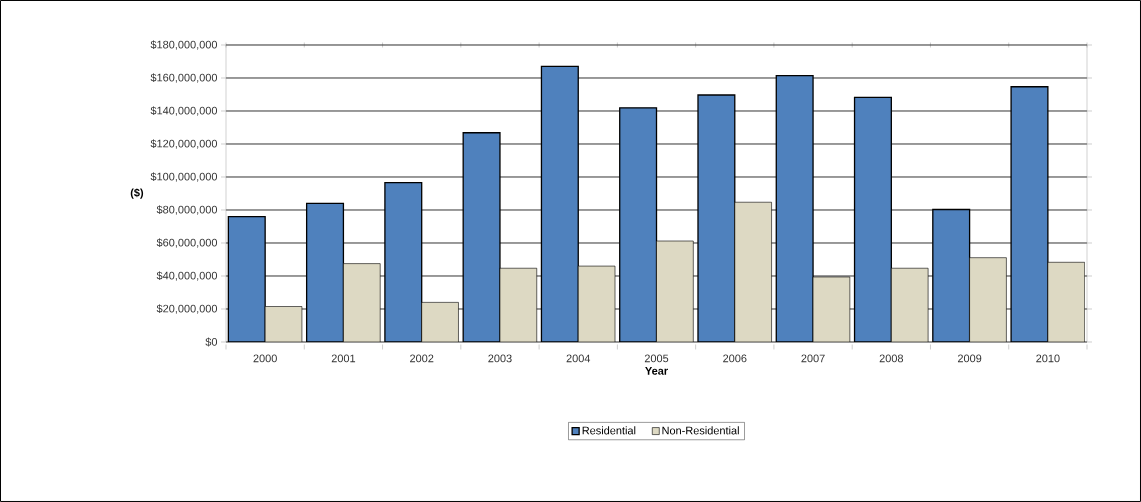 The height and width of the screenshot is (502, 1141). Describe the element at coordinates (343, 358) in the screenshot. I see `x-tick-label: 2001` at that location.